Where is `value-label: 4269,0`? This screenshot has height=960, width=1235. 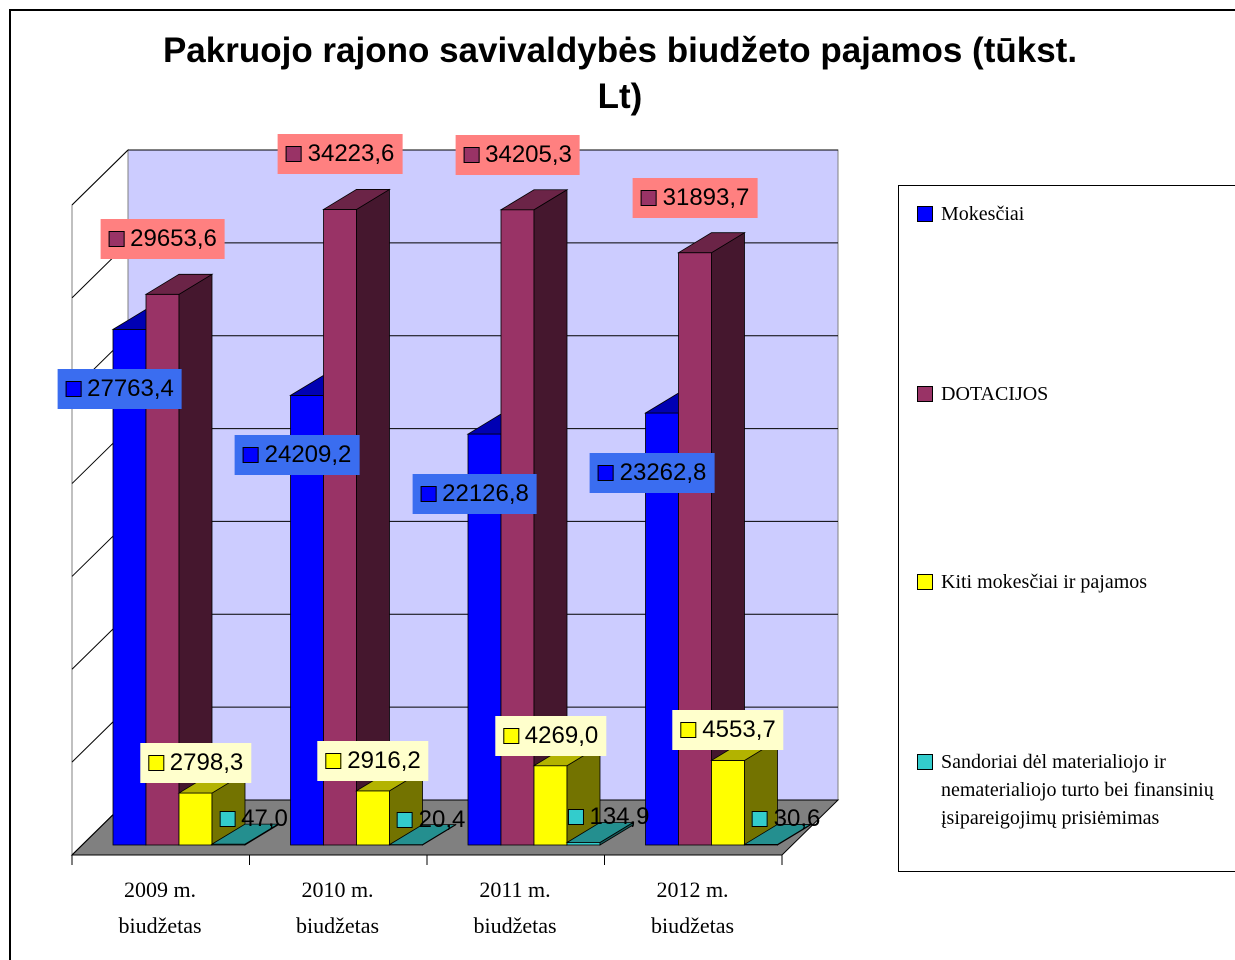
value-label: 4269,0 is located at coordinates (561, 735).